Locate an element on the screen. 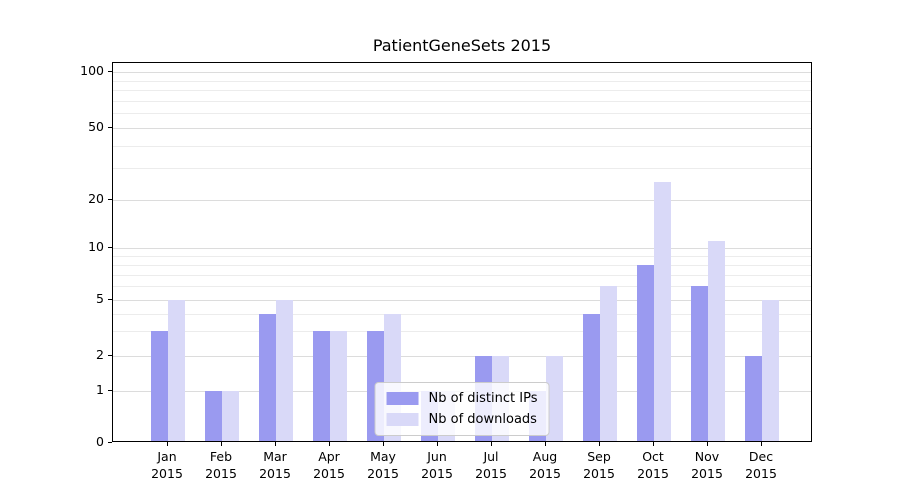  chart-title: PatientGeneSets 2015 is located at coordinates (462, 45).